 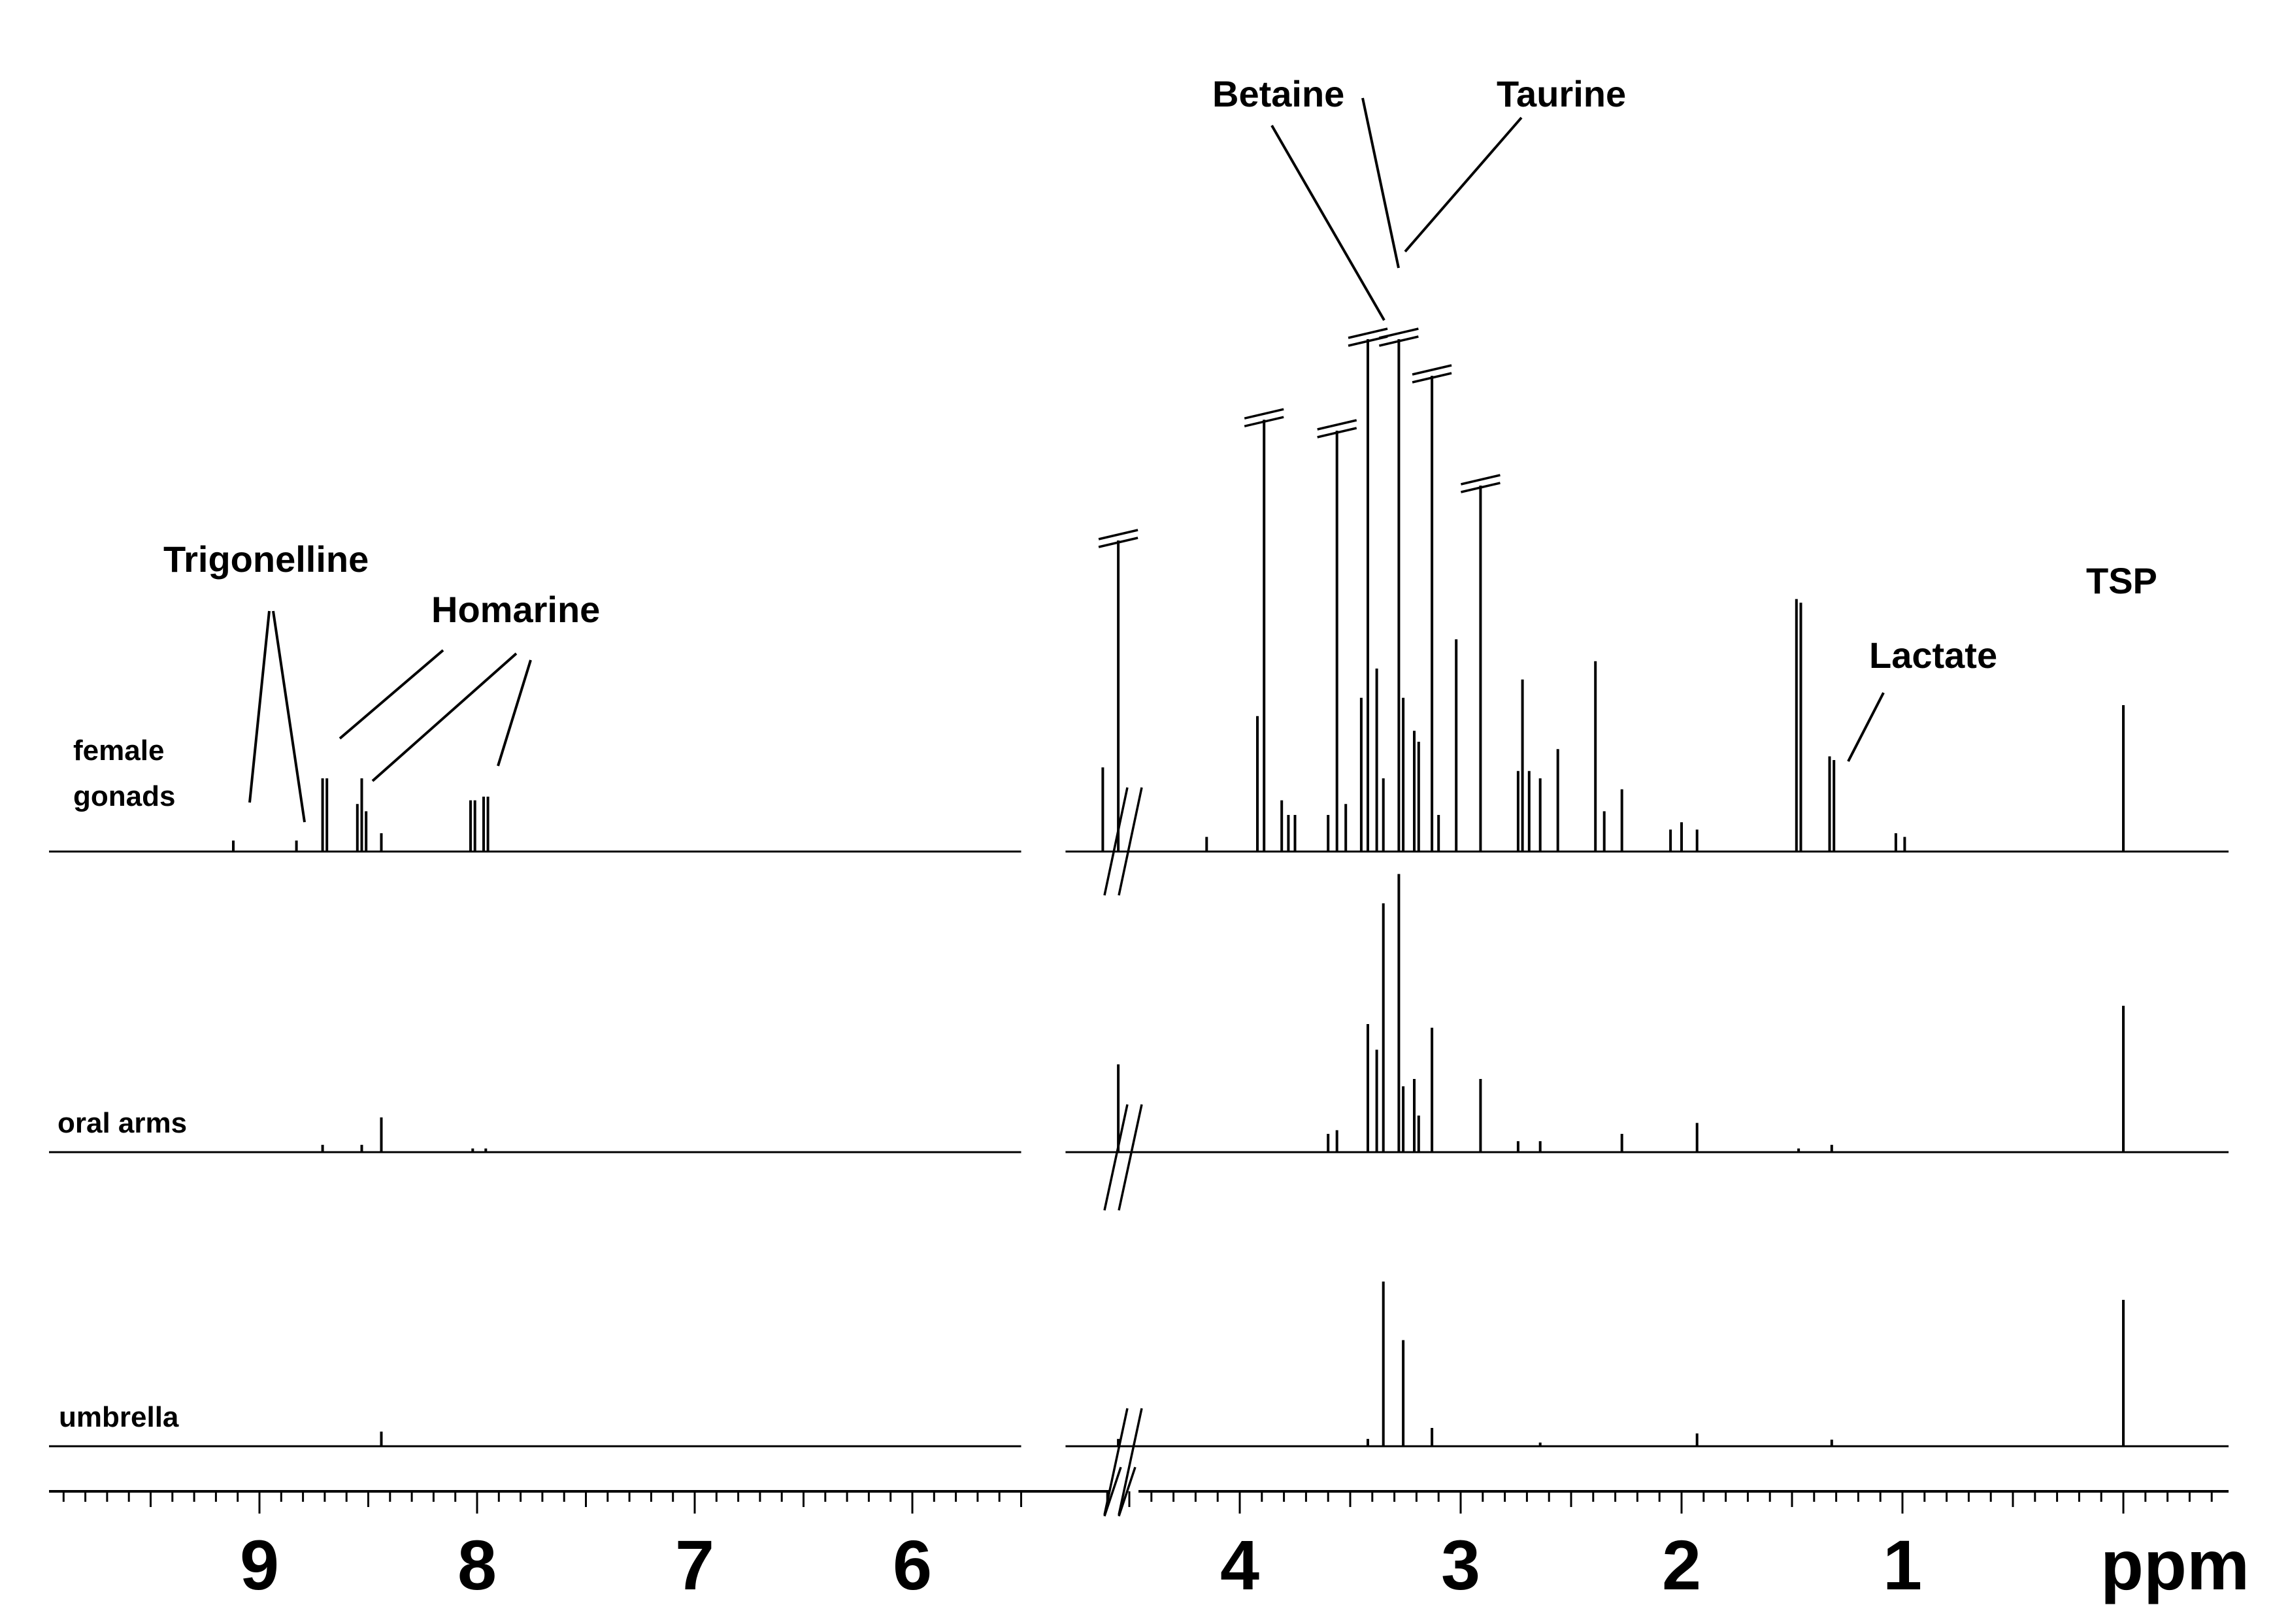 I want to click on x-tick-label-8: 8, so click(x=477, y=1564).